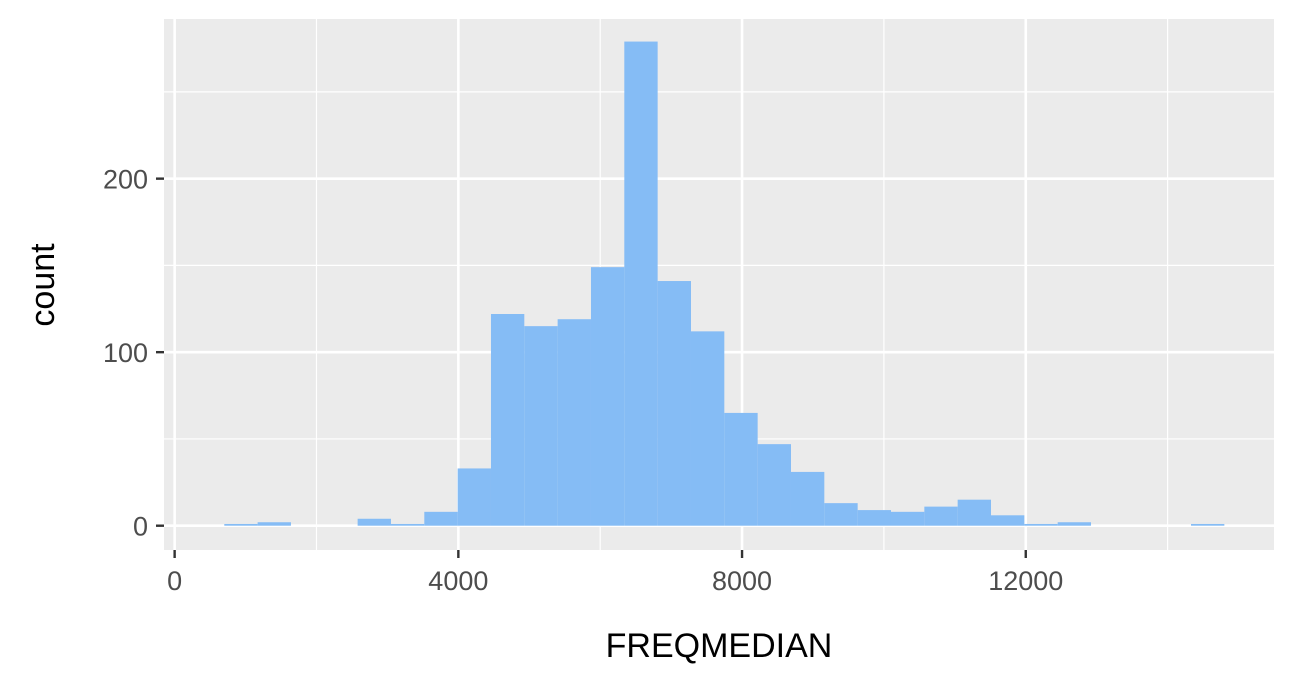 This screenshot has height=684, width=1296. What do you see at coordinates (615, 573) in the screenshot?
I see `x-axis: 0 4000 8000 12000` at bounding box center [615, 573].